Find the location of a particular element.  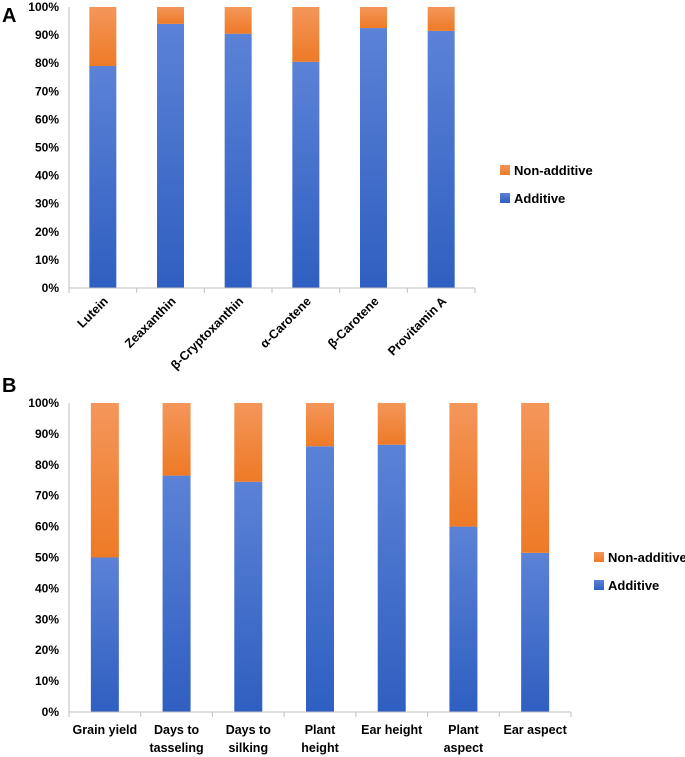

x-category-label: aspect is located at coordinates (464, 748).